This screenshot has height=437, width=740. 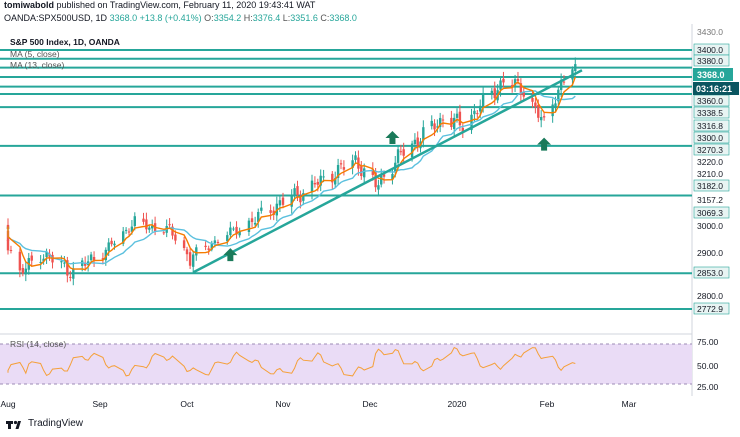 What do you see at coordinates (266, 18) in the screenshot?
I see `high-value: 3376.4` at bounding box center [266, 18].